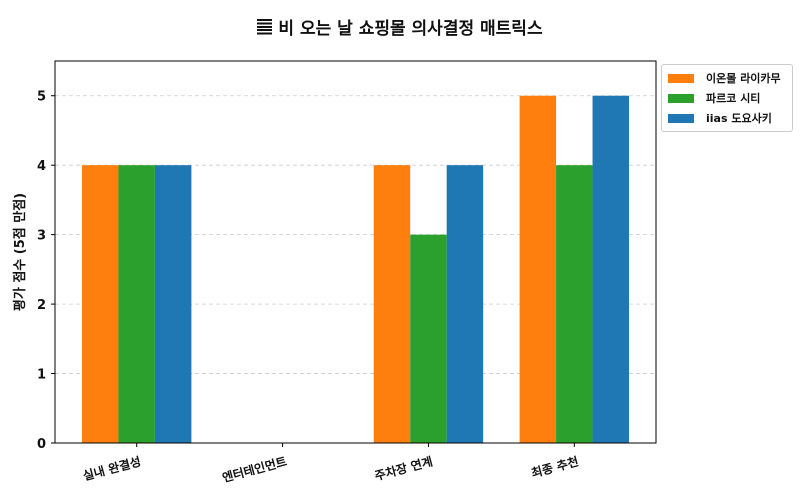 Image resolution: width=800 pixels, height=500 pixels. Describe the element at coordinates (41, 444) in the screenshot. I see `y-tick-label: 0` at that location.